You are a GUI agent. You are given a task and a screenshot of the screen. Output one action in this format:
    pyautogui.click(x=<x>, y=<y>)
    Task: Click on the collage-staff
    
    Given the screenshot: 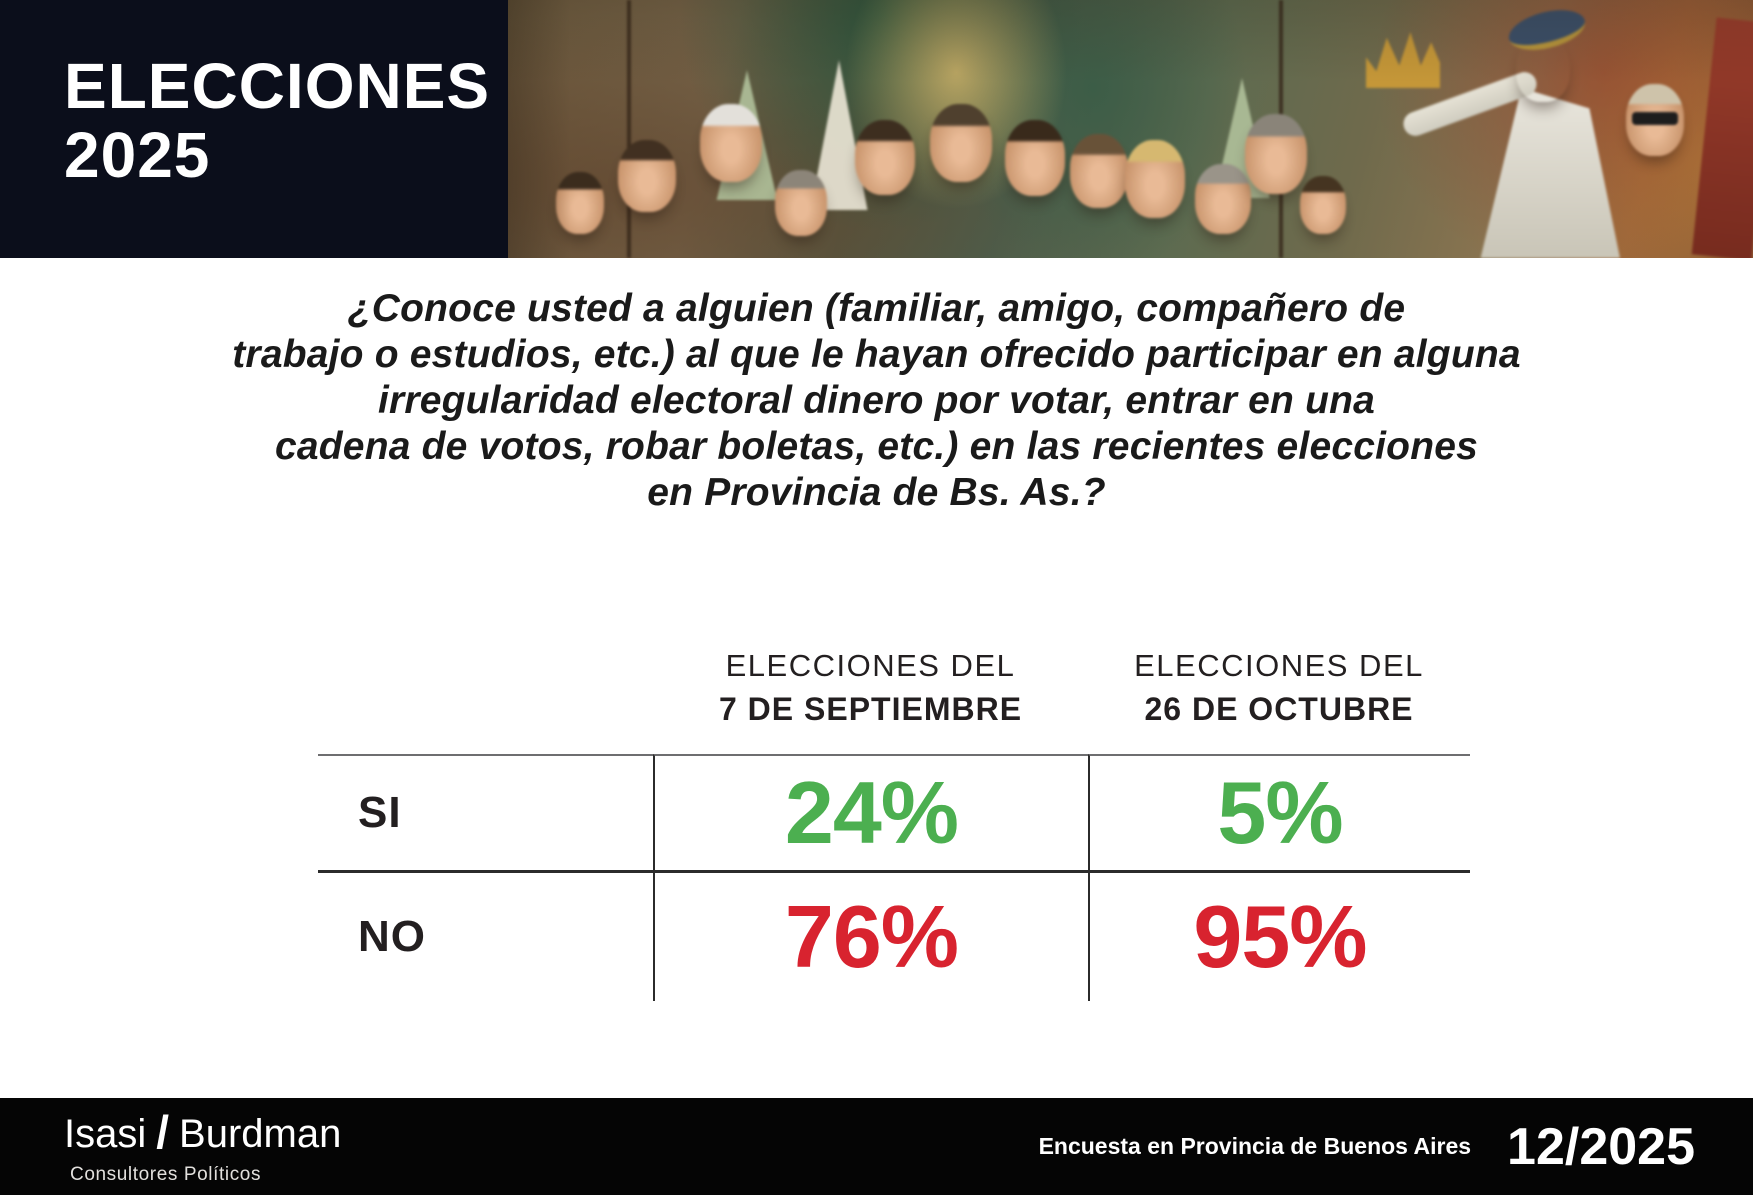 What is the action you would take?
    pyautogui.click(x=629, y=129)
    